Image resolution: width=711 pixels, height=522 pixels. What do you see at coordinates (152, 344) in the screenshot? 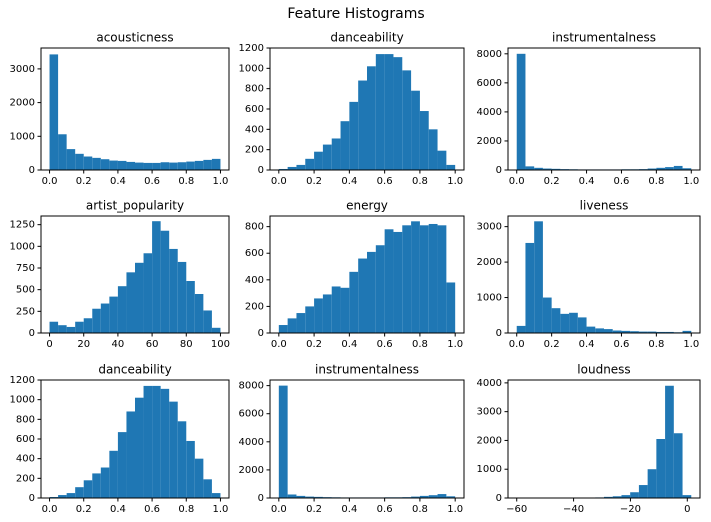
I see `x-tick-label: 60` at bounding box center [152, 344].